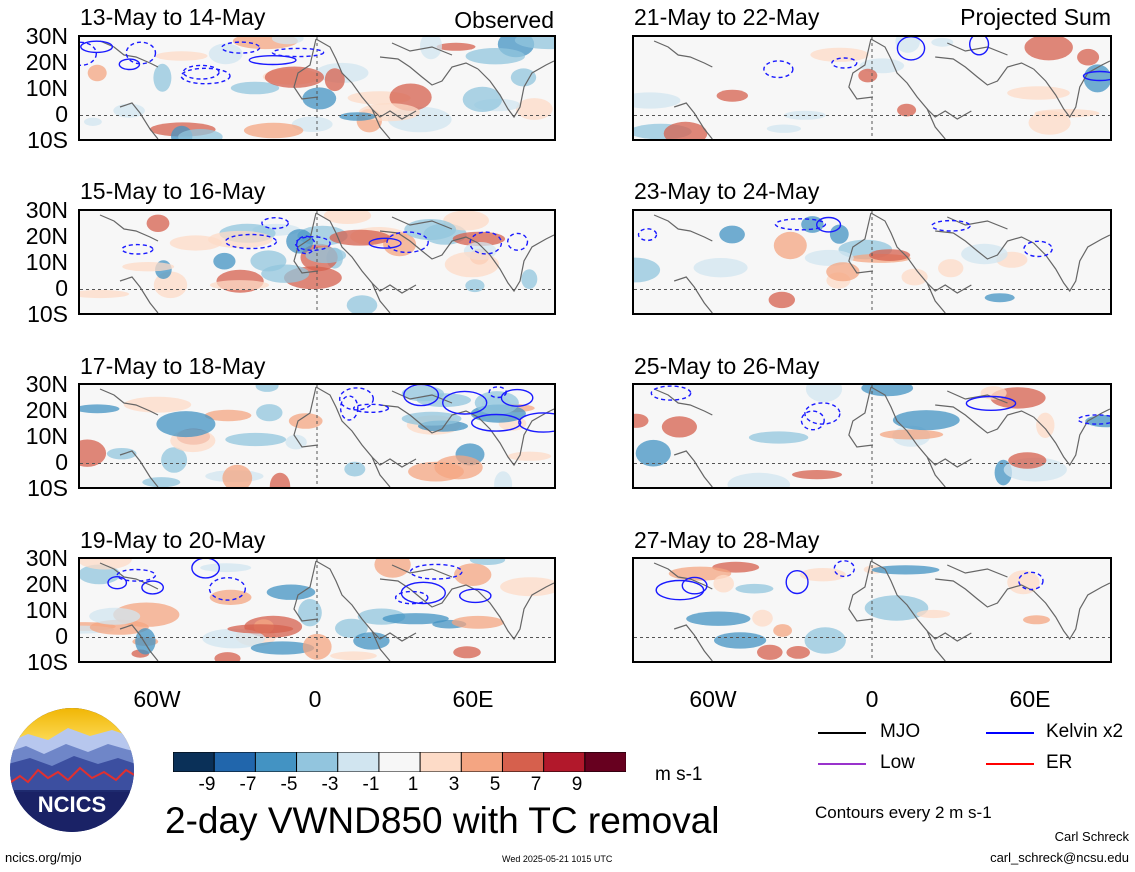 The image size is (1135, 872). Describe the element at coordinates (72, 804) in the screenshot. I see `logo-text: NCICS` at that location.